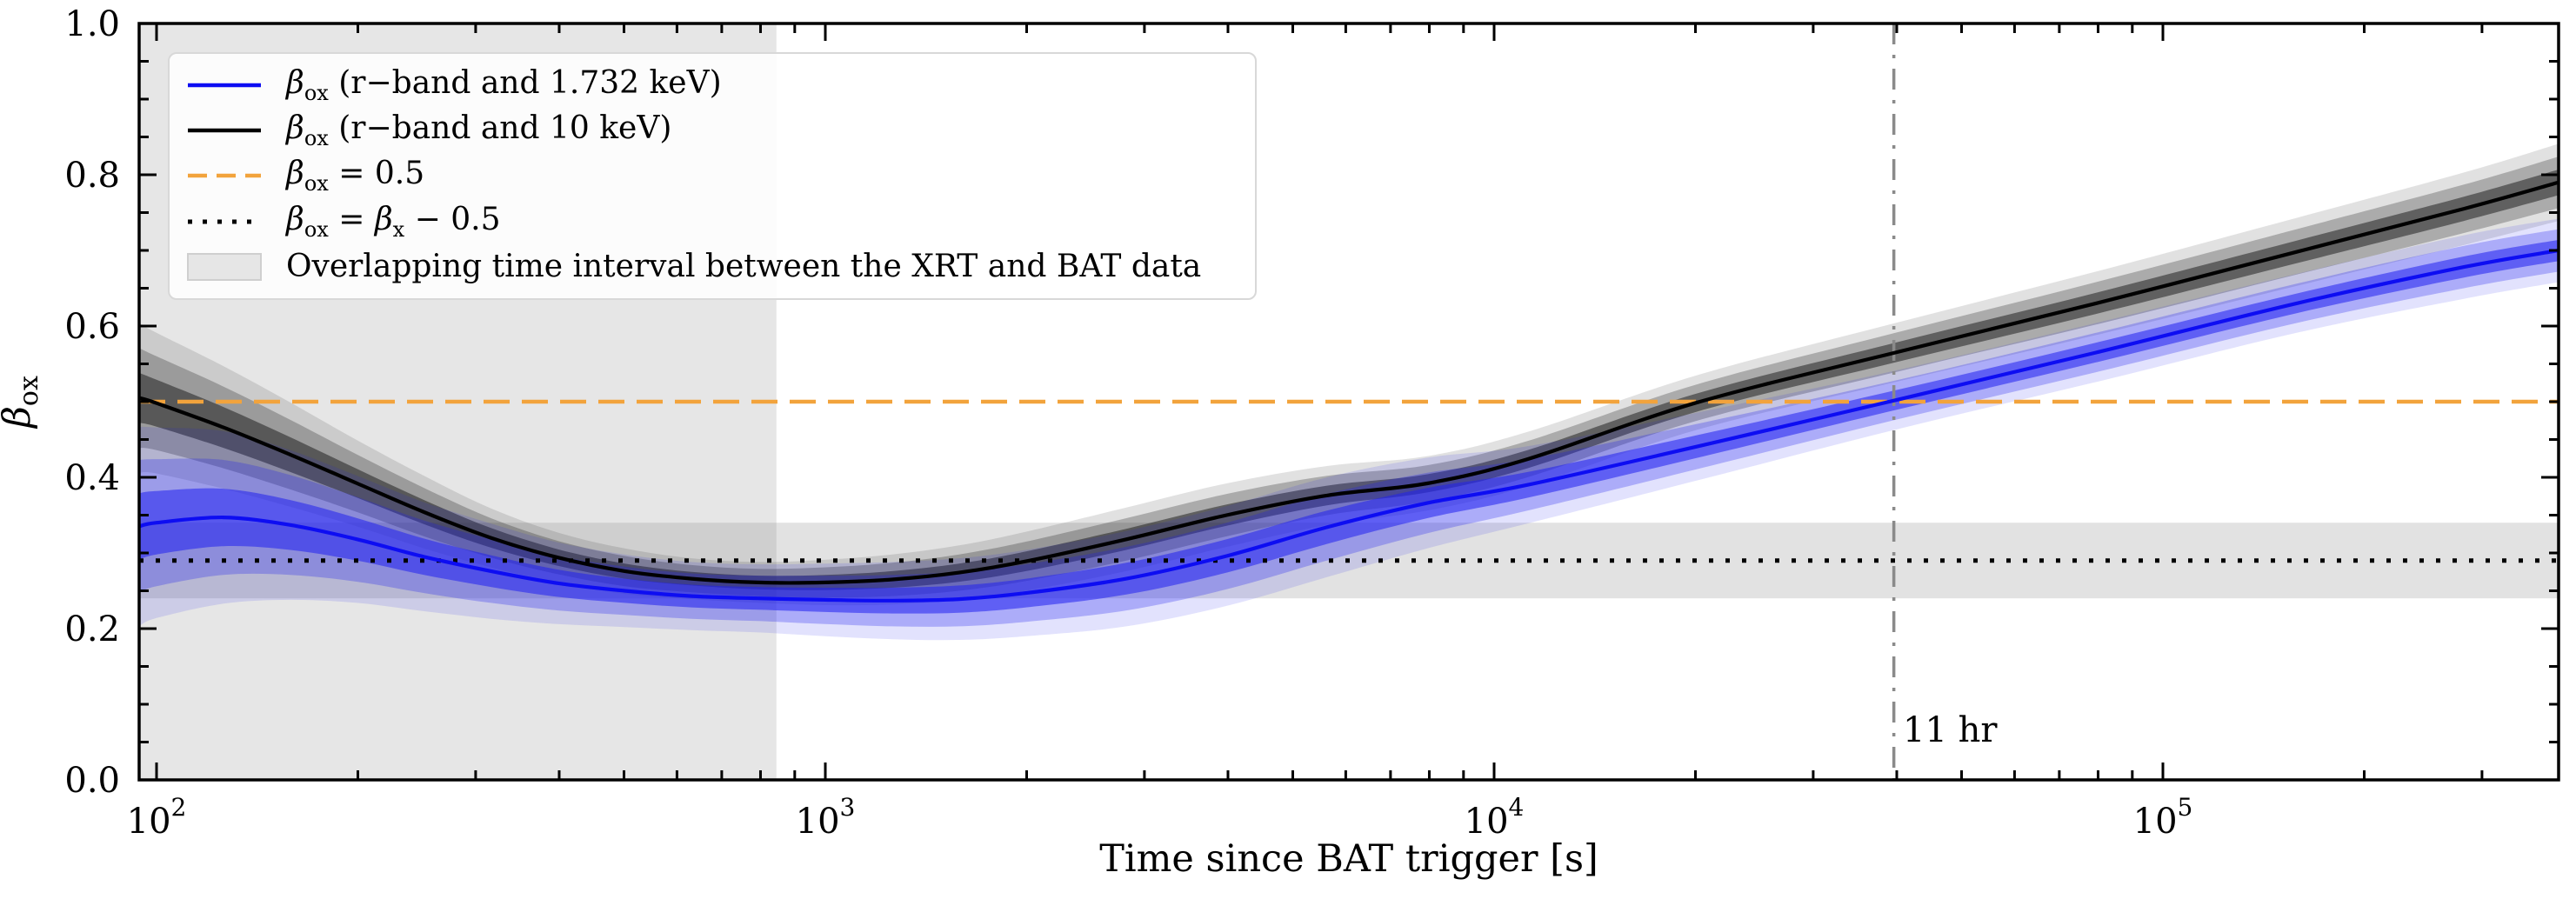  I want to click on y-tick-label: 0.6, so click(92, 327).